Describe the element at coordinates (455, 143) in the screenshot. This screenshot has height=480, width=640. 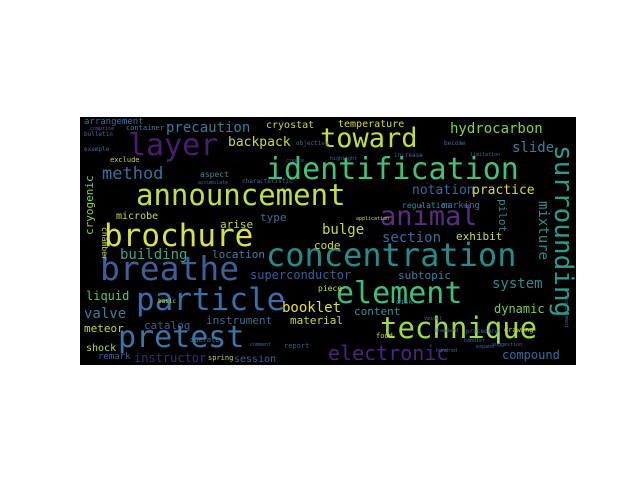
I see `word-become: become` at that location.